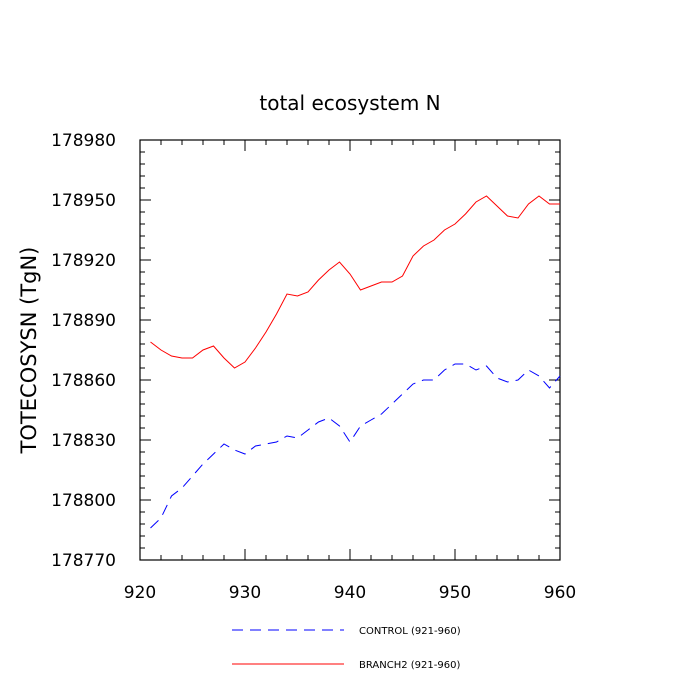  Describe the element at coordinates (346, 648) in the screenshot. I see `legend: CONTROL (921-960) BRANCH2 (921-960)` at that location.